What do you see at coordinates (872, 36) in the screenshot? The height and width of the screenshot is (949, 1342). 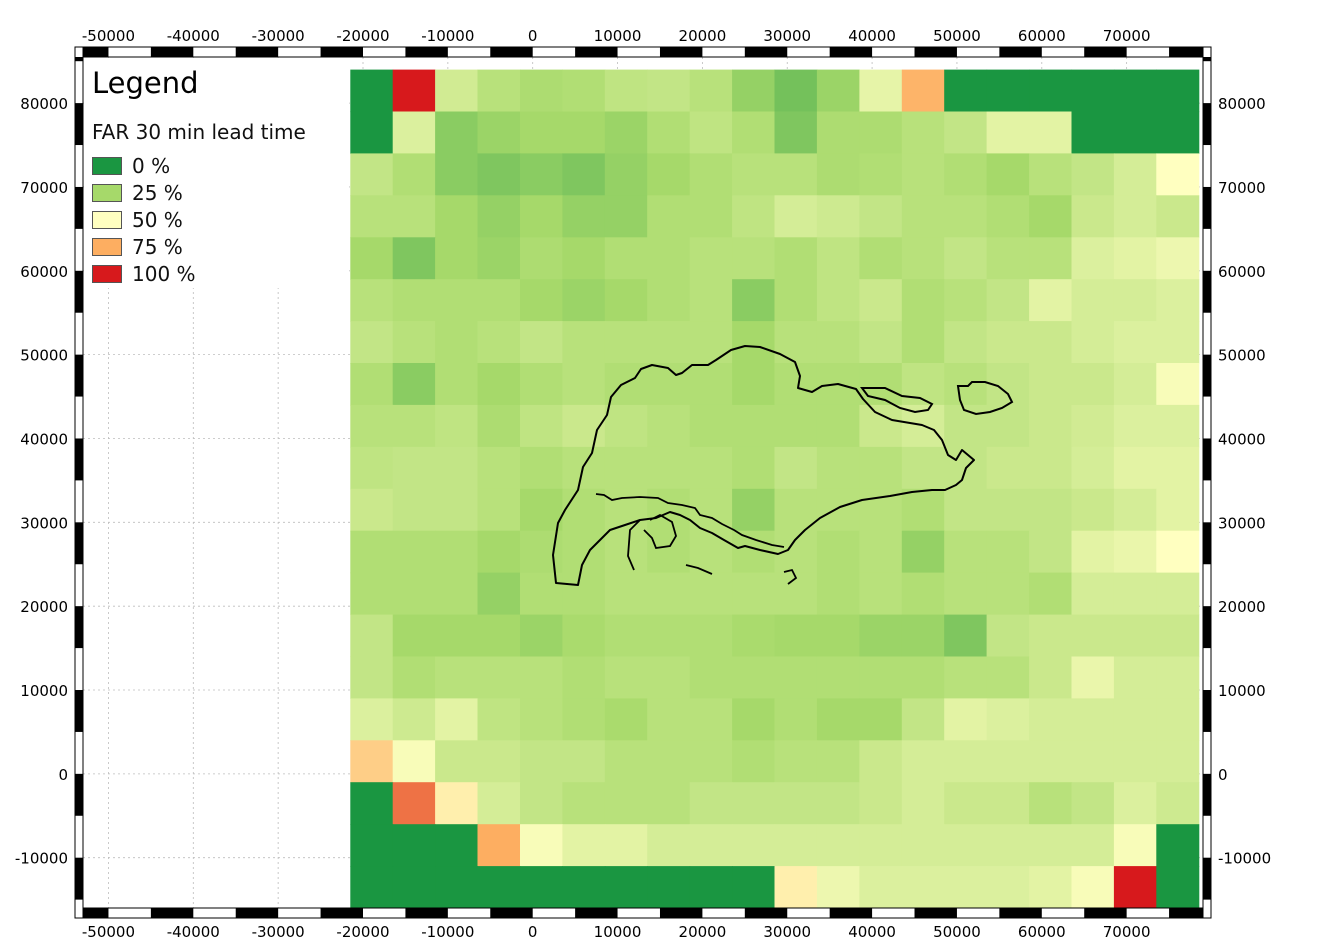 I see `tick-label: 40000` at bounding box center [872, 36].